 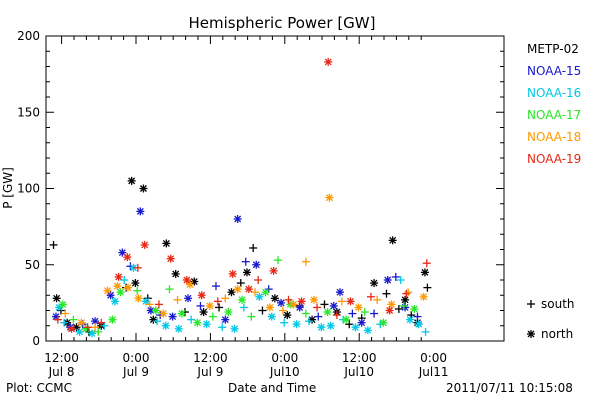 I want to click on x-tick-label-date: Jul 9, so click(x=209, y=372).